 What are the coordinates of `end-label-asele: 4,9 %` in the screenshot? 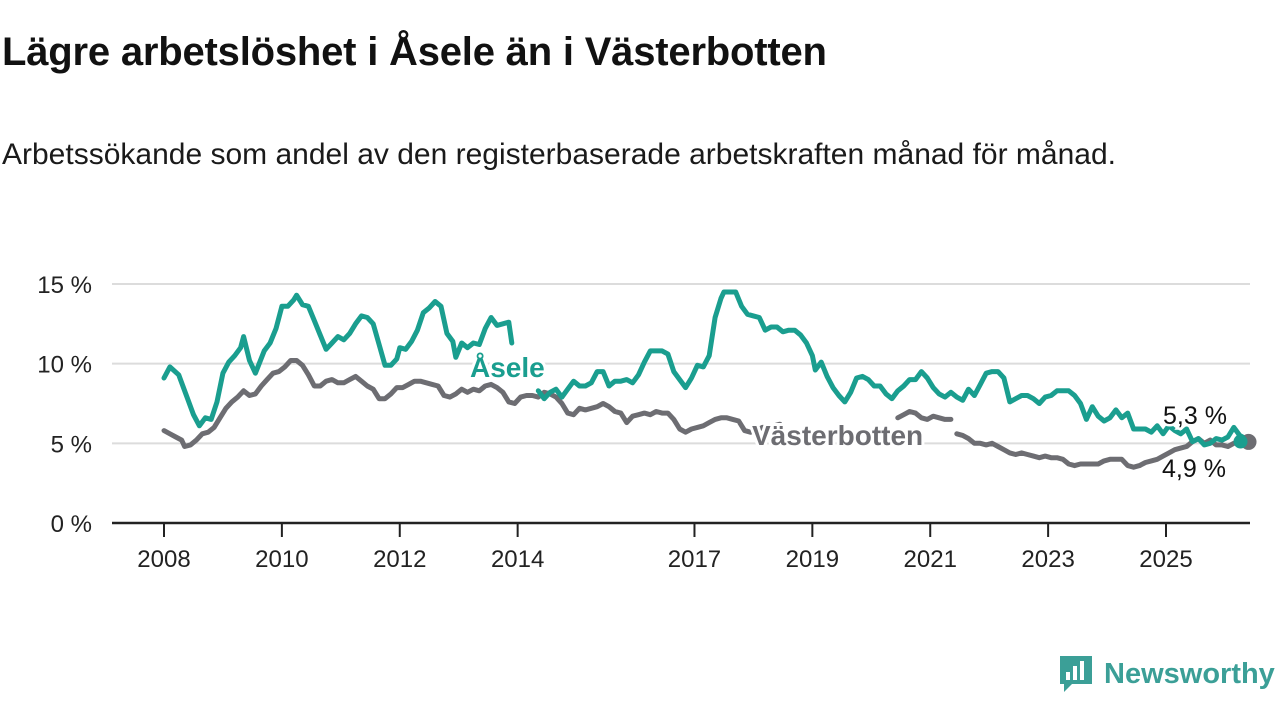 It's located at (1194, 469).